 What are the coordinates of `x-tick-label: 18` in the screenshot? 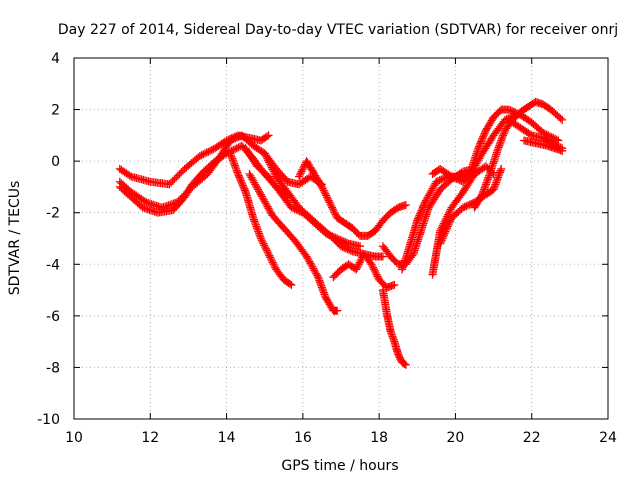 It's located at (379, 438).